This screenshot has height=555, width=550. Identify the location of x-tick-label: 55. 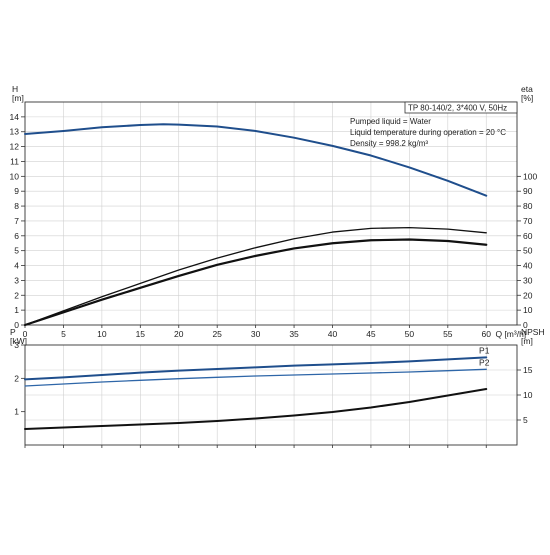
(448, 334).